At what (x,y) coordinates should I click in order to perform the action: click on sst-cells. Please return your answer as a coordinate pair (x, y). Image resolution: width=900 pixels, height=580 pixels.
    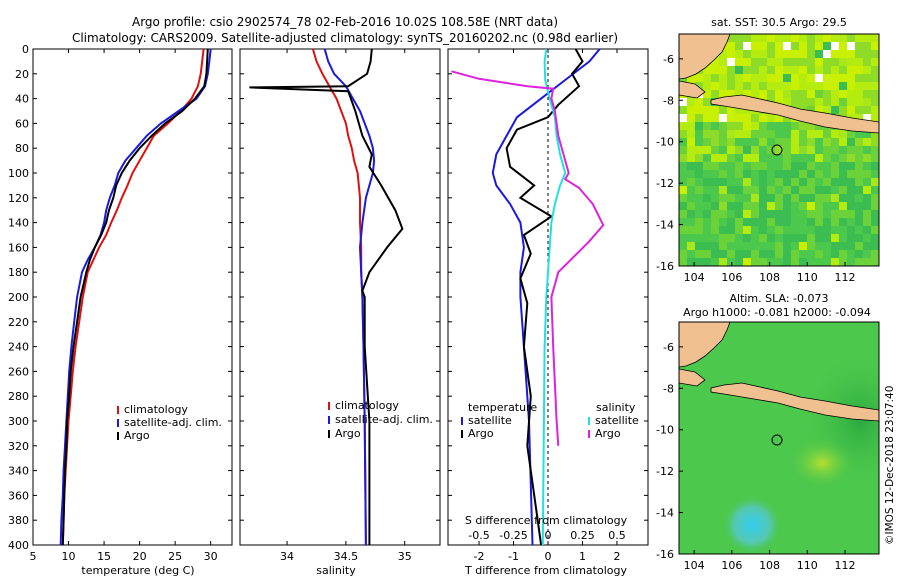
    Looking at the image, I should click on (779, 150).